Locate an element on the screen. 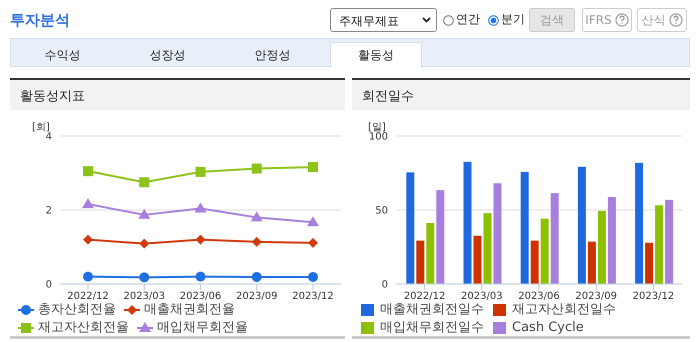 The width and height of the screenshot is (697, 342). y-axis-title: [일] is located at coordinates (377, 127).